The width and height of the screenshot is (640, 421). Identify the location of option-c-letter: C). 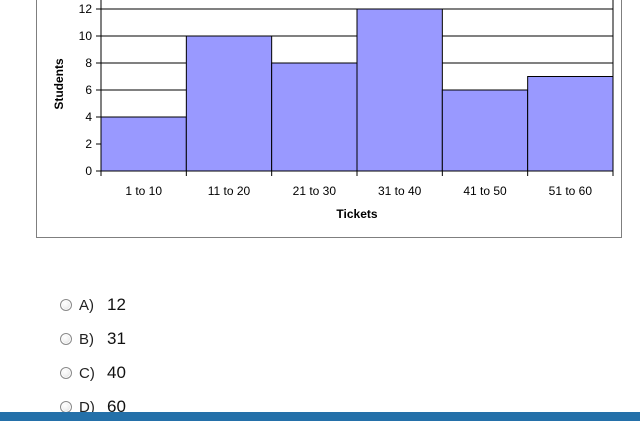
(87, 373).